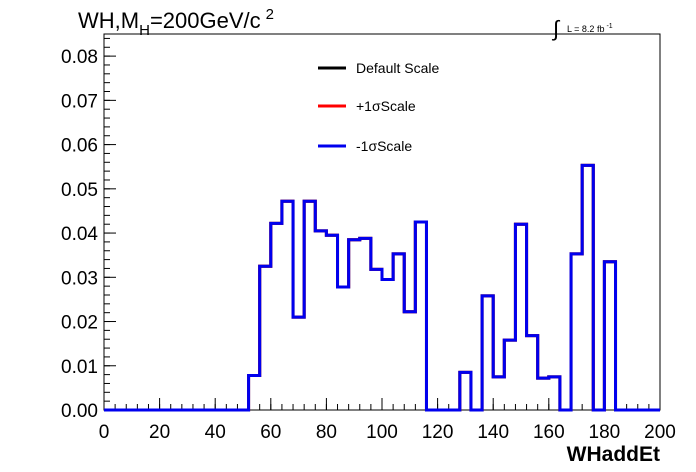  I want to click on y-axis: 0.00 0.01 0.02 0.03 0.04 0.05 0.06 0.07 0.08, so click(88, 229).